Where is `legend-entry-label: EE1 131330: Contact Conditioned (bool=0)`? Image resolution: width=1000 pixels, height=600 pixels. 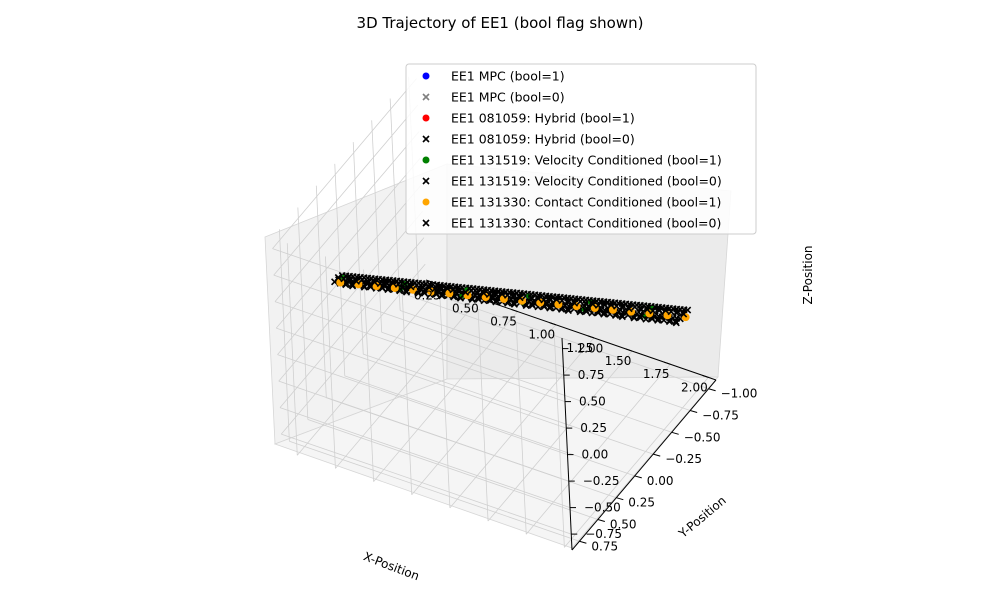 legend-entry-label: EE1 131330: Contact Conditioned (bool=0) is located at coordinates (586, 223).